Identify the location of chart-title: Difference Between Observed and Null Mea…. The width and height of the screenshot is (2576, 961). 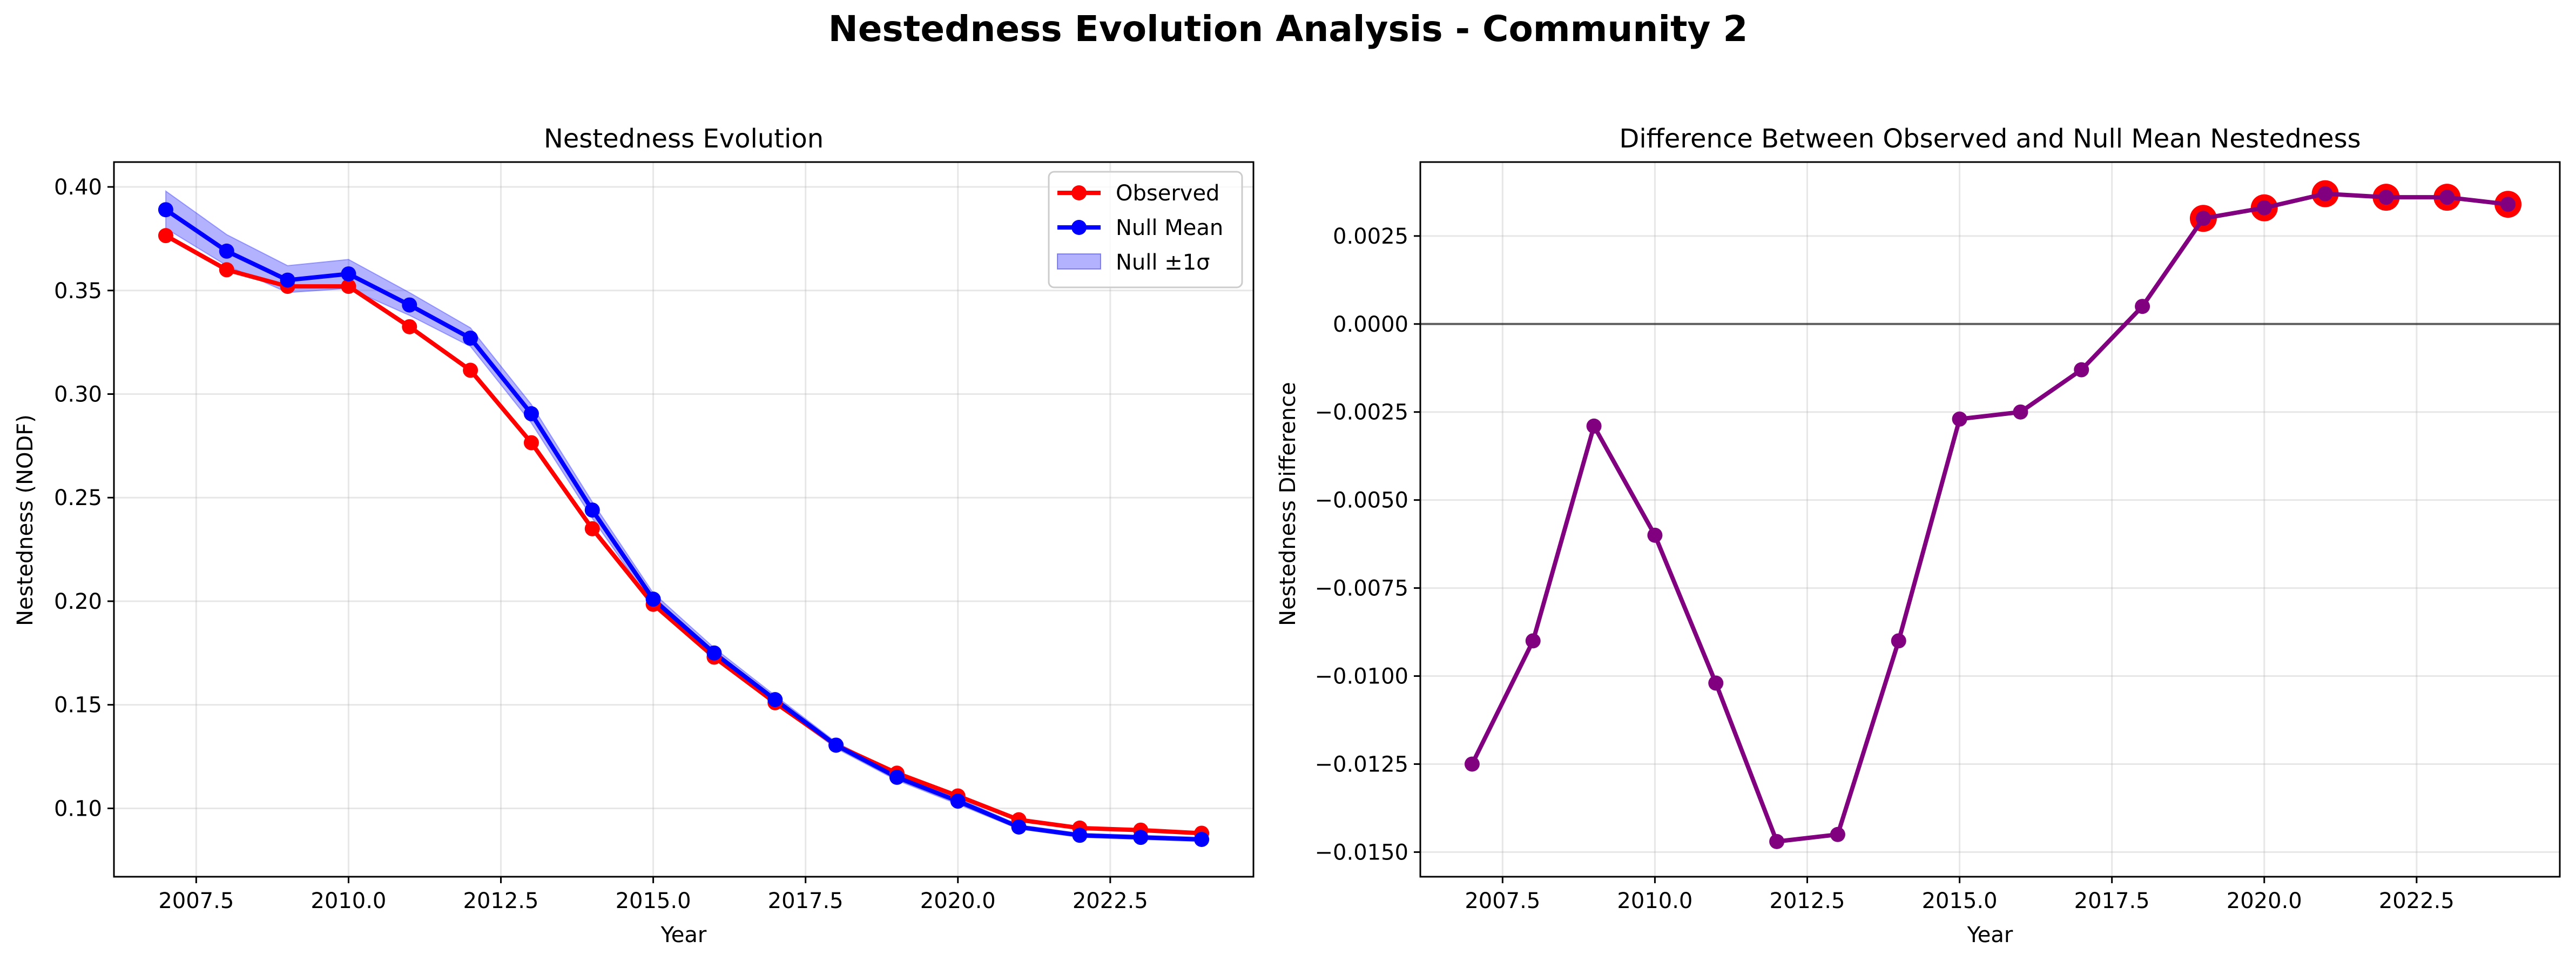
(1990, 139).